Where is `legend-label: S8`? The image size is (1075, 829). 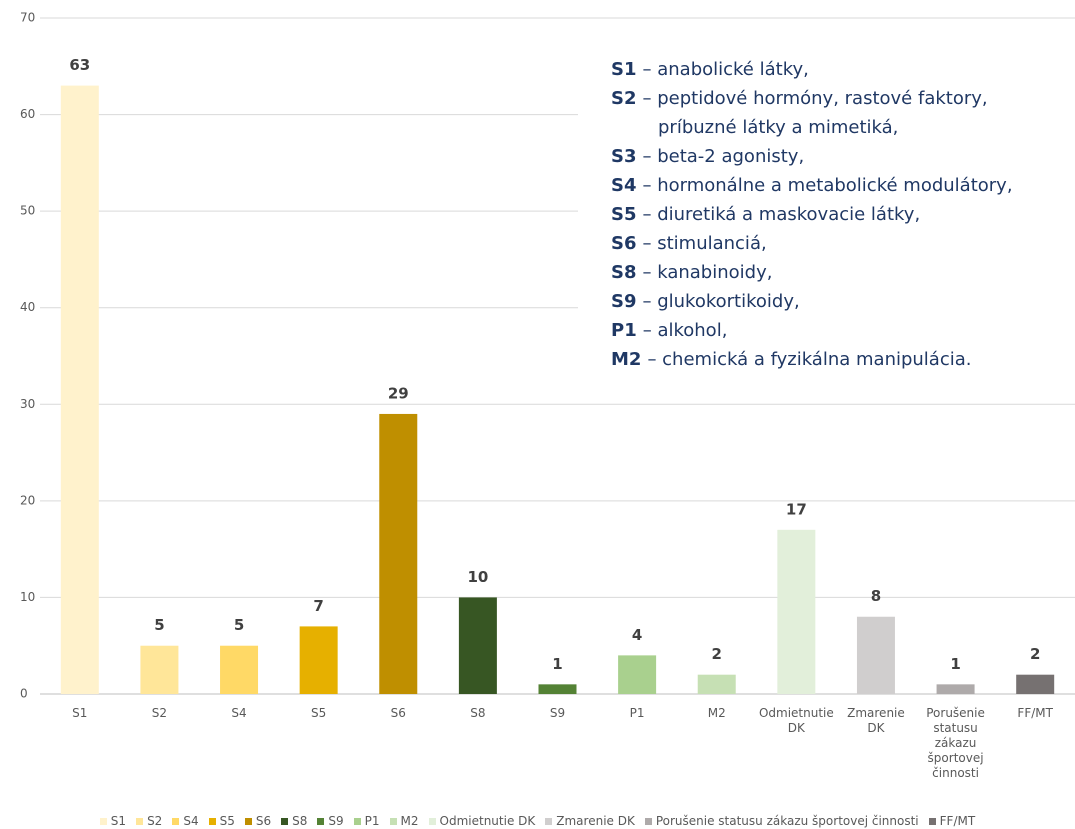
legend-label: S8 is located at coordinates (300, 821).